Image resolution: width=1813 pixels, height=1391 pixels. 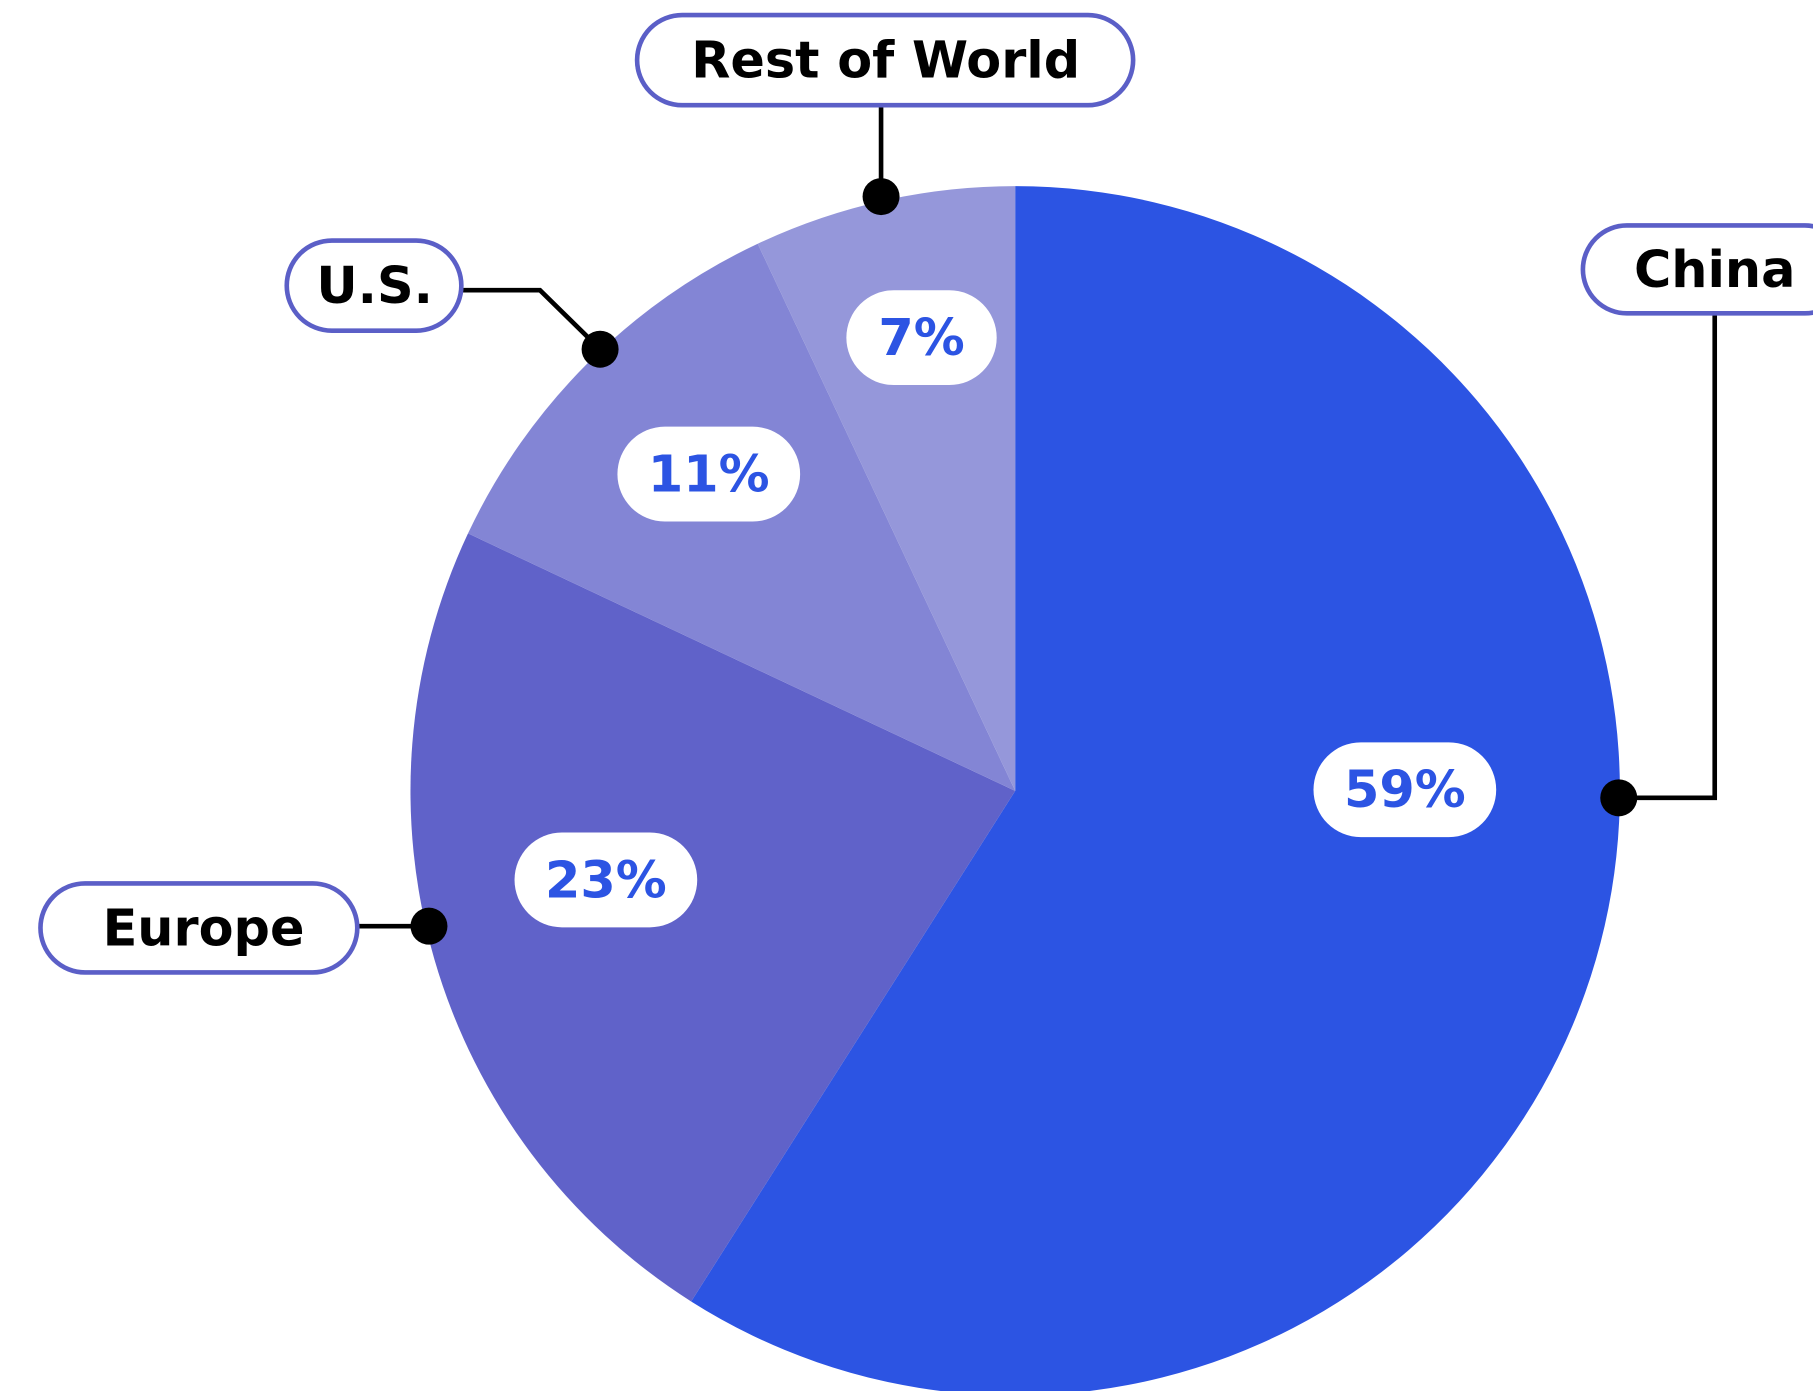 I want to click on category-label: Rest of World, so click(x=885, y=60).